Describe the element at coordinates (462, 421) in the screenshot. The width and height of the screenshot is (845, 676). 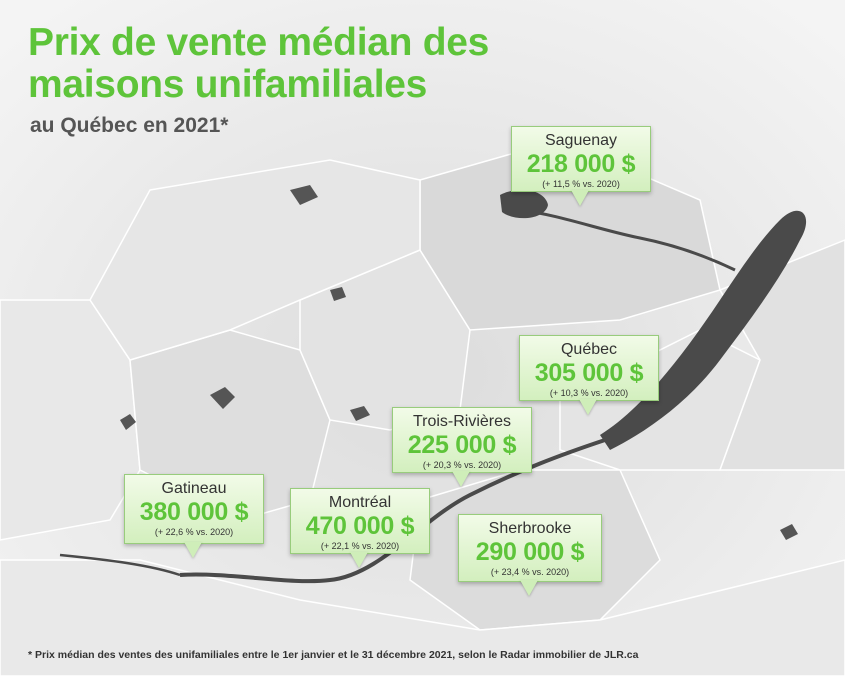
I see `city-name: Trois-Rivières` at that location.